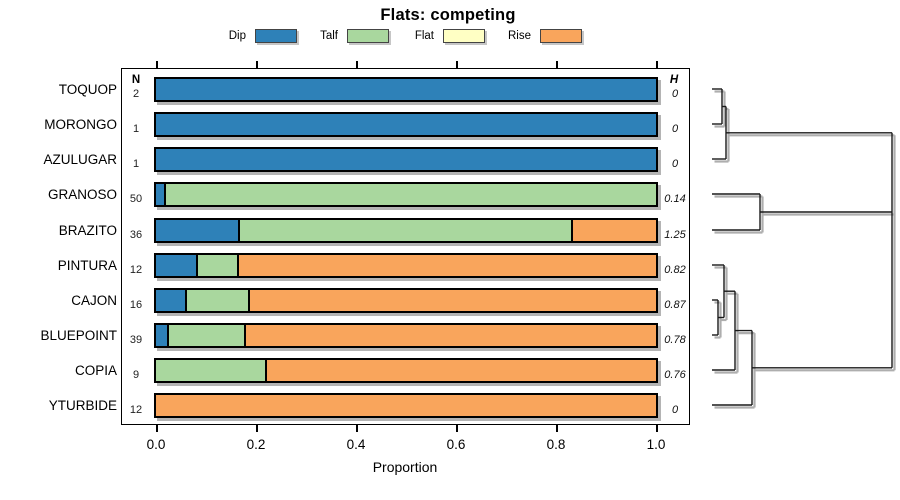 The height and width of the screenshot is (500, 900). I want to click on n-value-morongo: 1, so click(136, 129).